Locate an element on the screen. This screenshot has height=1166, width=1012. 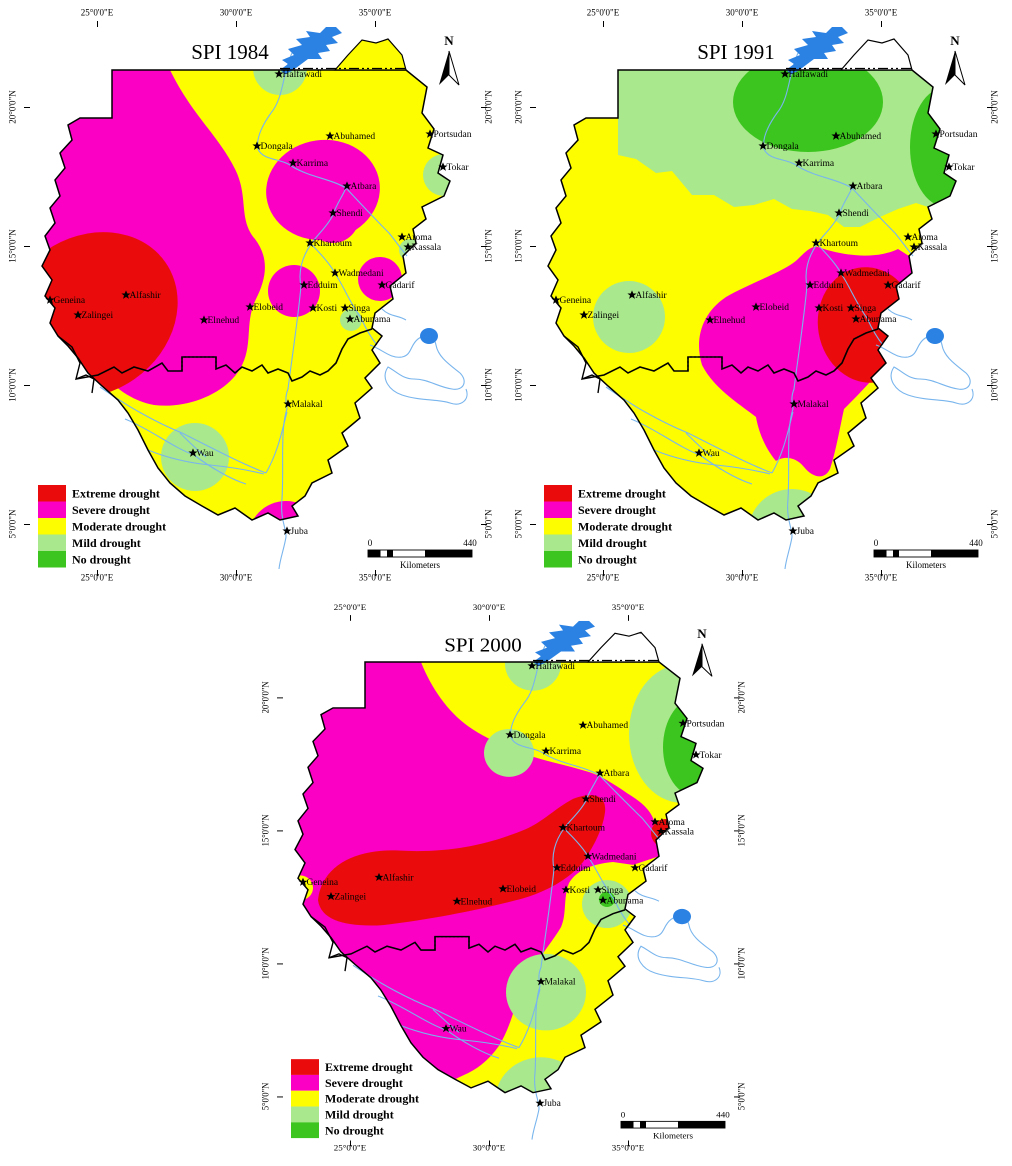
city-label: Geneina is located at coordinates (323, 883).